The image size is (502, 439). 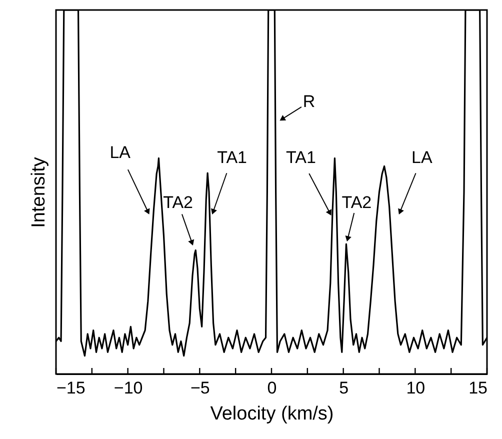 I want to click on x-tick-label: −5, so click(x=200, y=388).